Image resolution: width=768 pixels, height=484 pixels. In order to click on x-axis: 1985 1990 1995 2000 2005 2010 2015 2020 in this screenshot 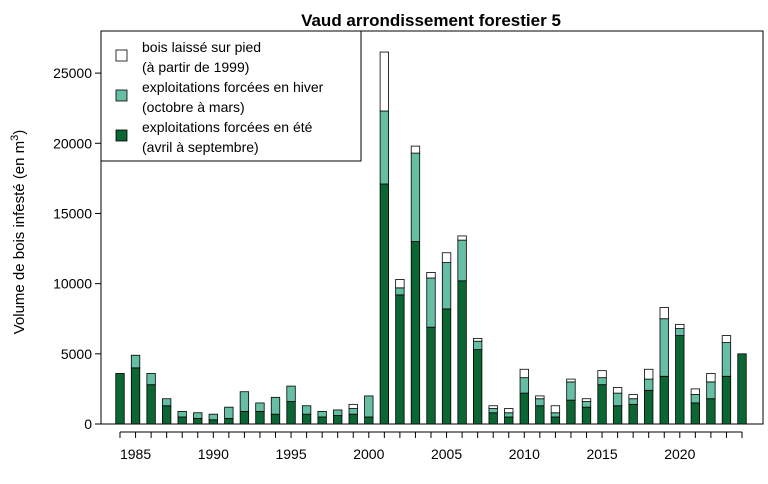, I will do `click(431, 446)`.